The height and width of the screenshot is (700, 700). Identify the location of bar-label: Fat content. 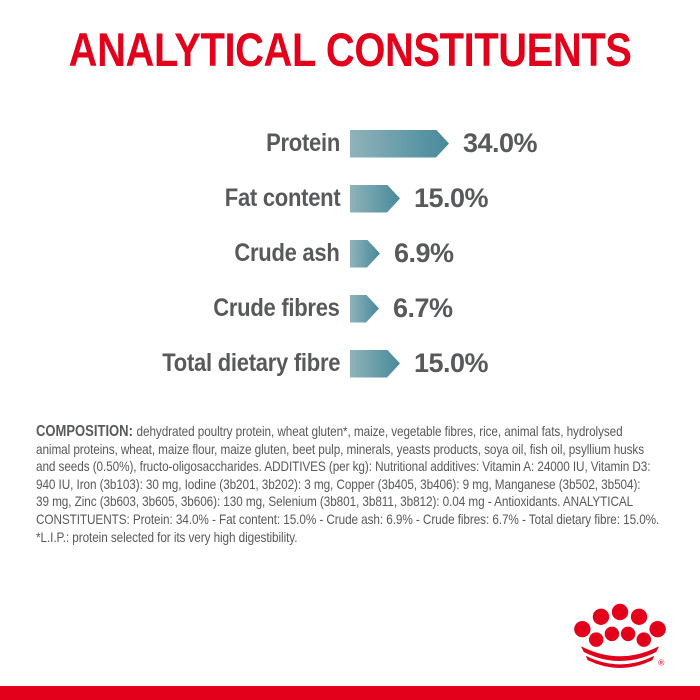
(282, 198).